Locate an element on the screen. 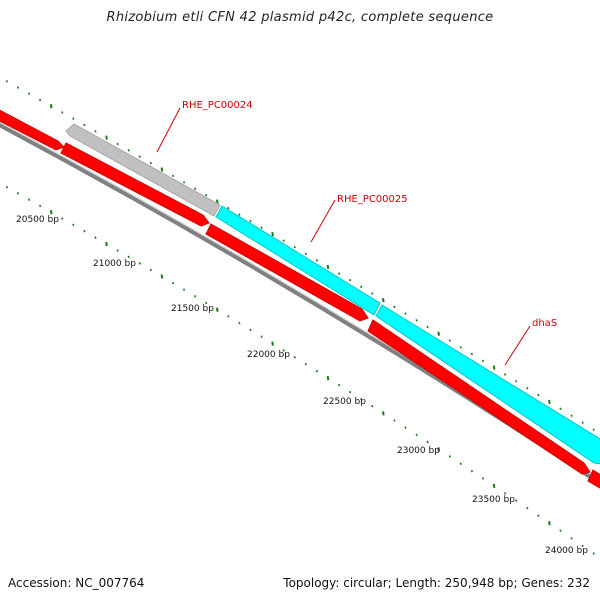 This screenshot has width=600, height=600. ruler-label: 20500 bp is located at coordinates (37, 220).